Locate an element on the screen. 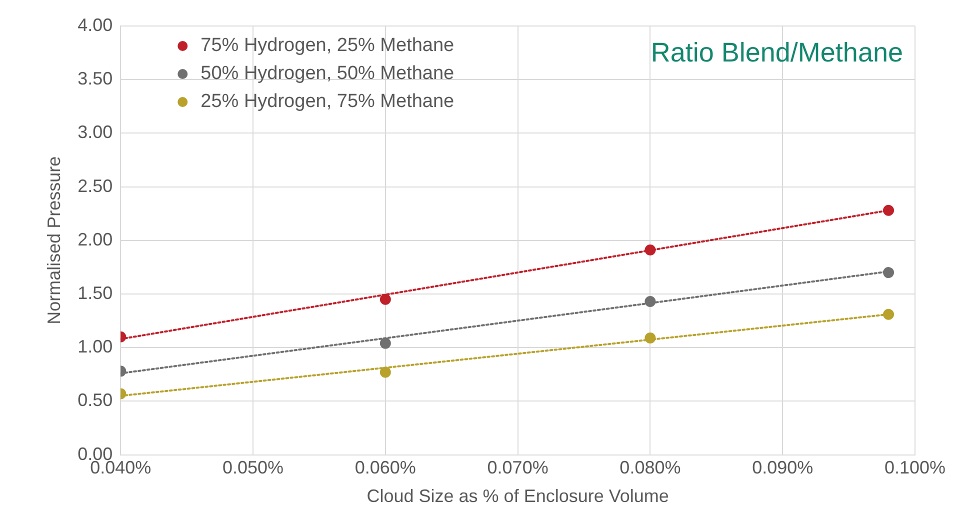 The image size is (955, 526). legend-label: 25% Hydrogen, 75% Methane is located at coordinates (327, 101).